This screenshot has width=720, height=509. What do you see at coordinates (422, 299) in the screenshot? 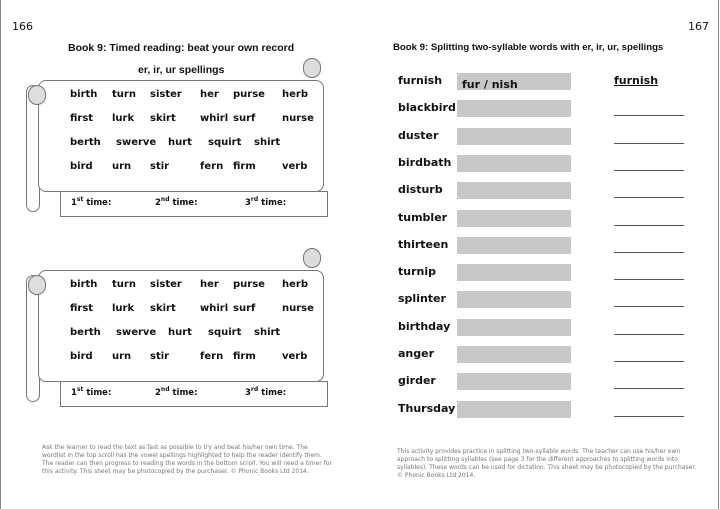
I see `word-8: splinter` at bounding box center [422, 299].